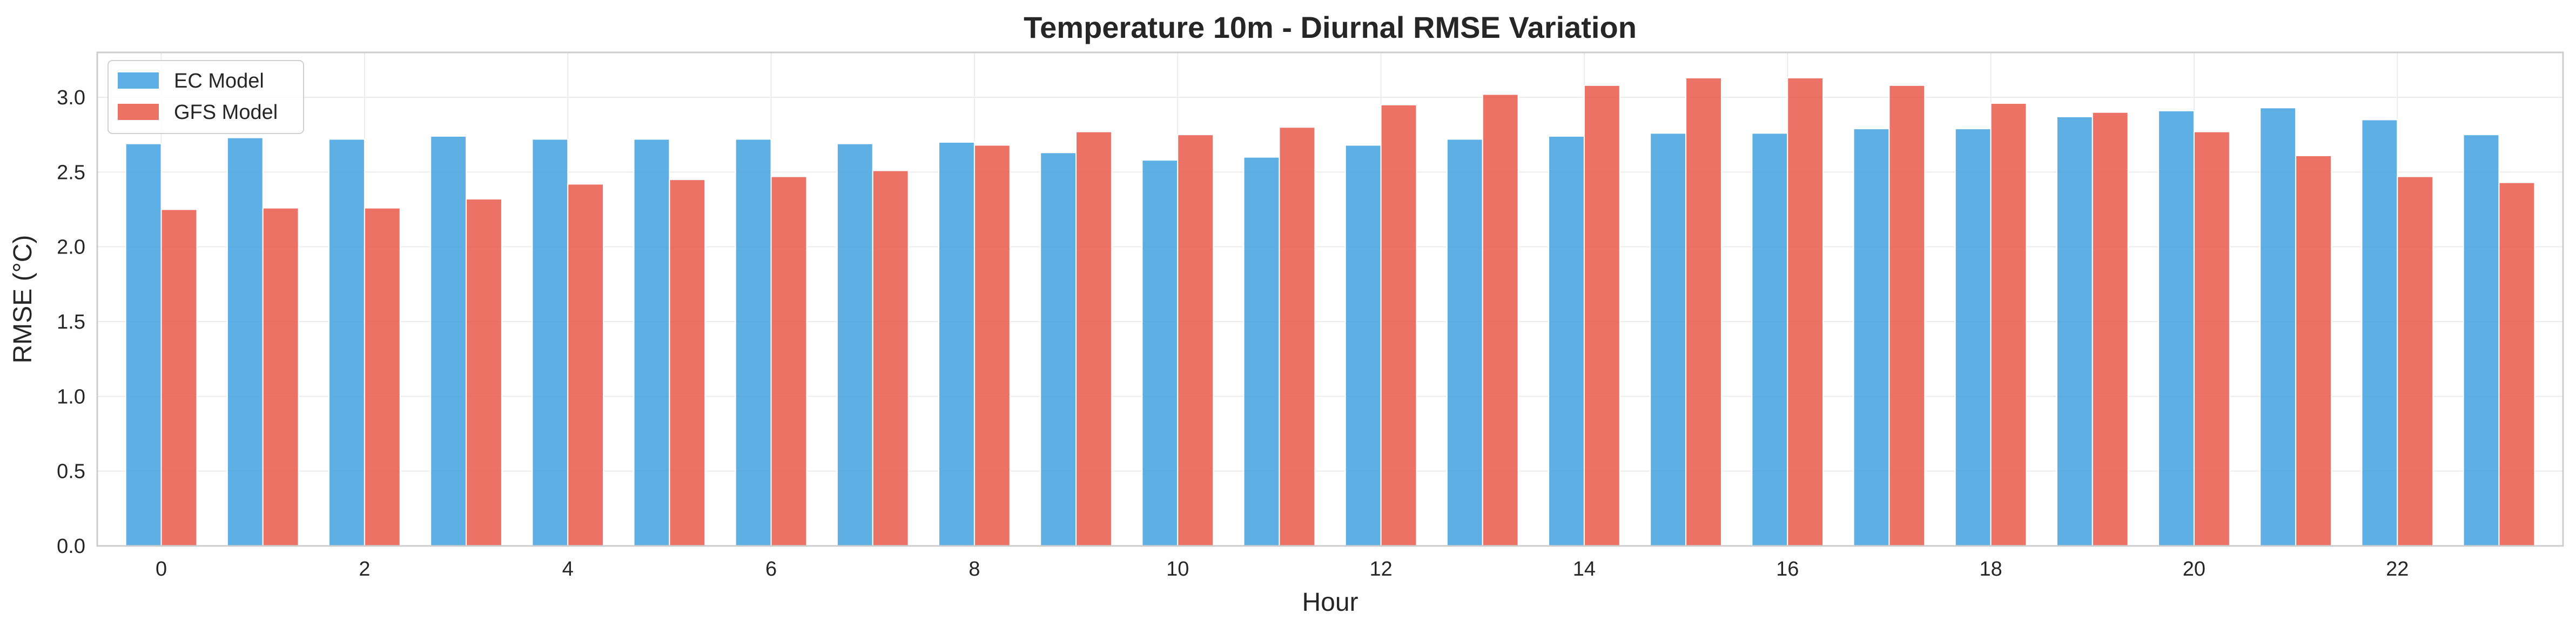 The height and width of the screenshot is (634, 2576). I want to click on y-tick-label: 1.5, so click(71, 322).